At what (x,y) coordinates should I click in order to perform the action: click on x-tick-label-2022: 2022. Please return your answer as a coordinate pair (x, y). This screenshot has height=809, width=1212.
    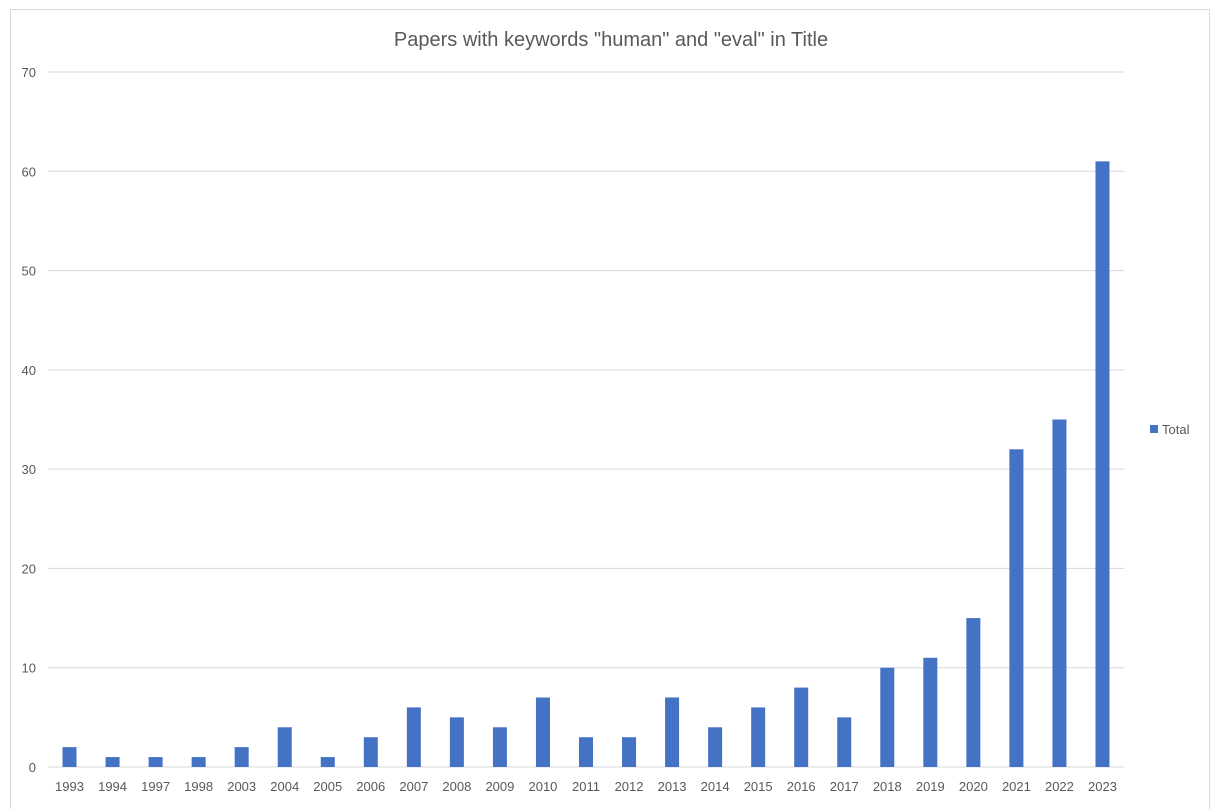
    Looking at the image, I should click on (1059, 786).